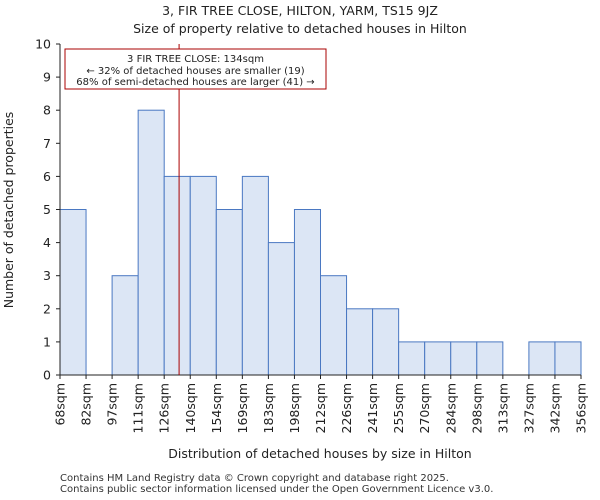 This screenshot has width=600, height=500. What do you see at coordinates (581, 408) in the screenshot?
I see `x-tick-label: 356sqm` at bounding box center [581, 408].